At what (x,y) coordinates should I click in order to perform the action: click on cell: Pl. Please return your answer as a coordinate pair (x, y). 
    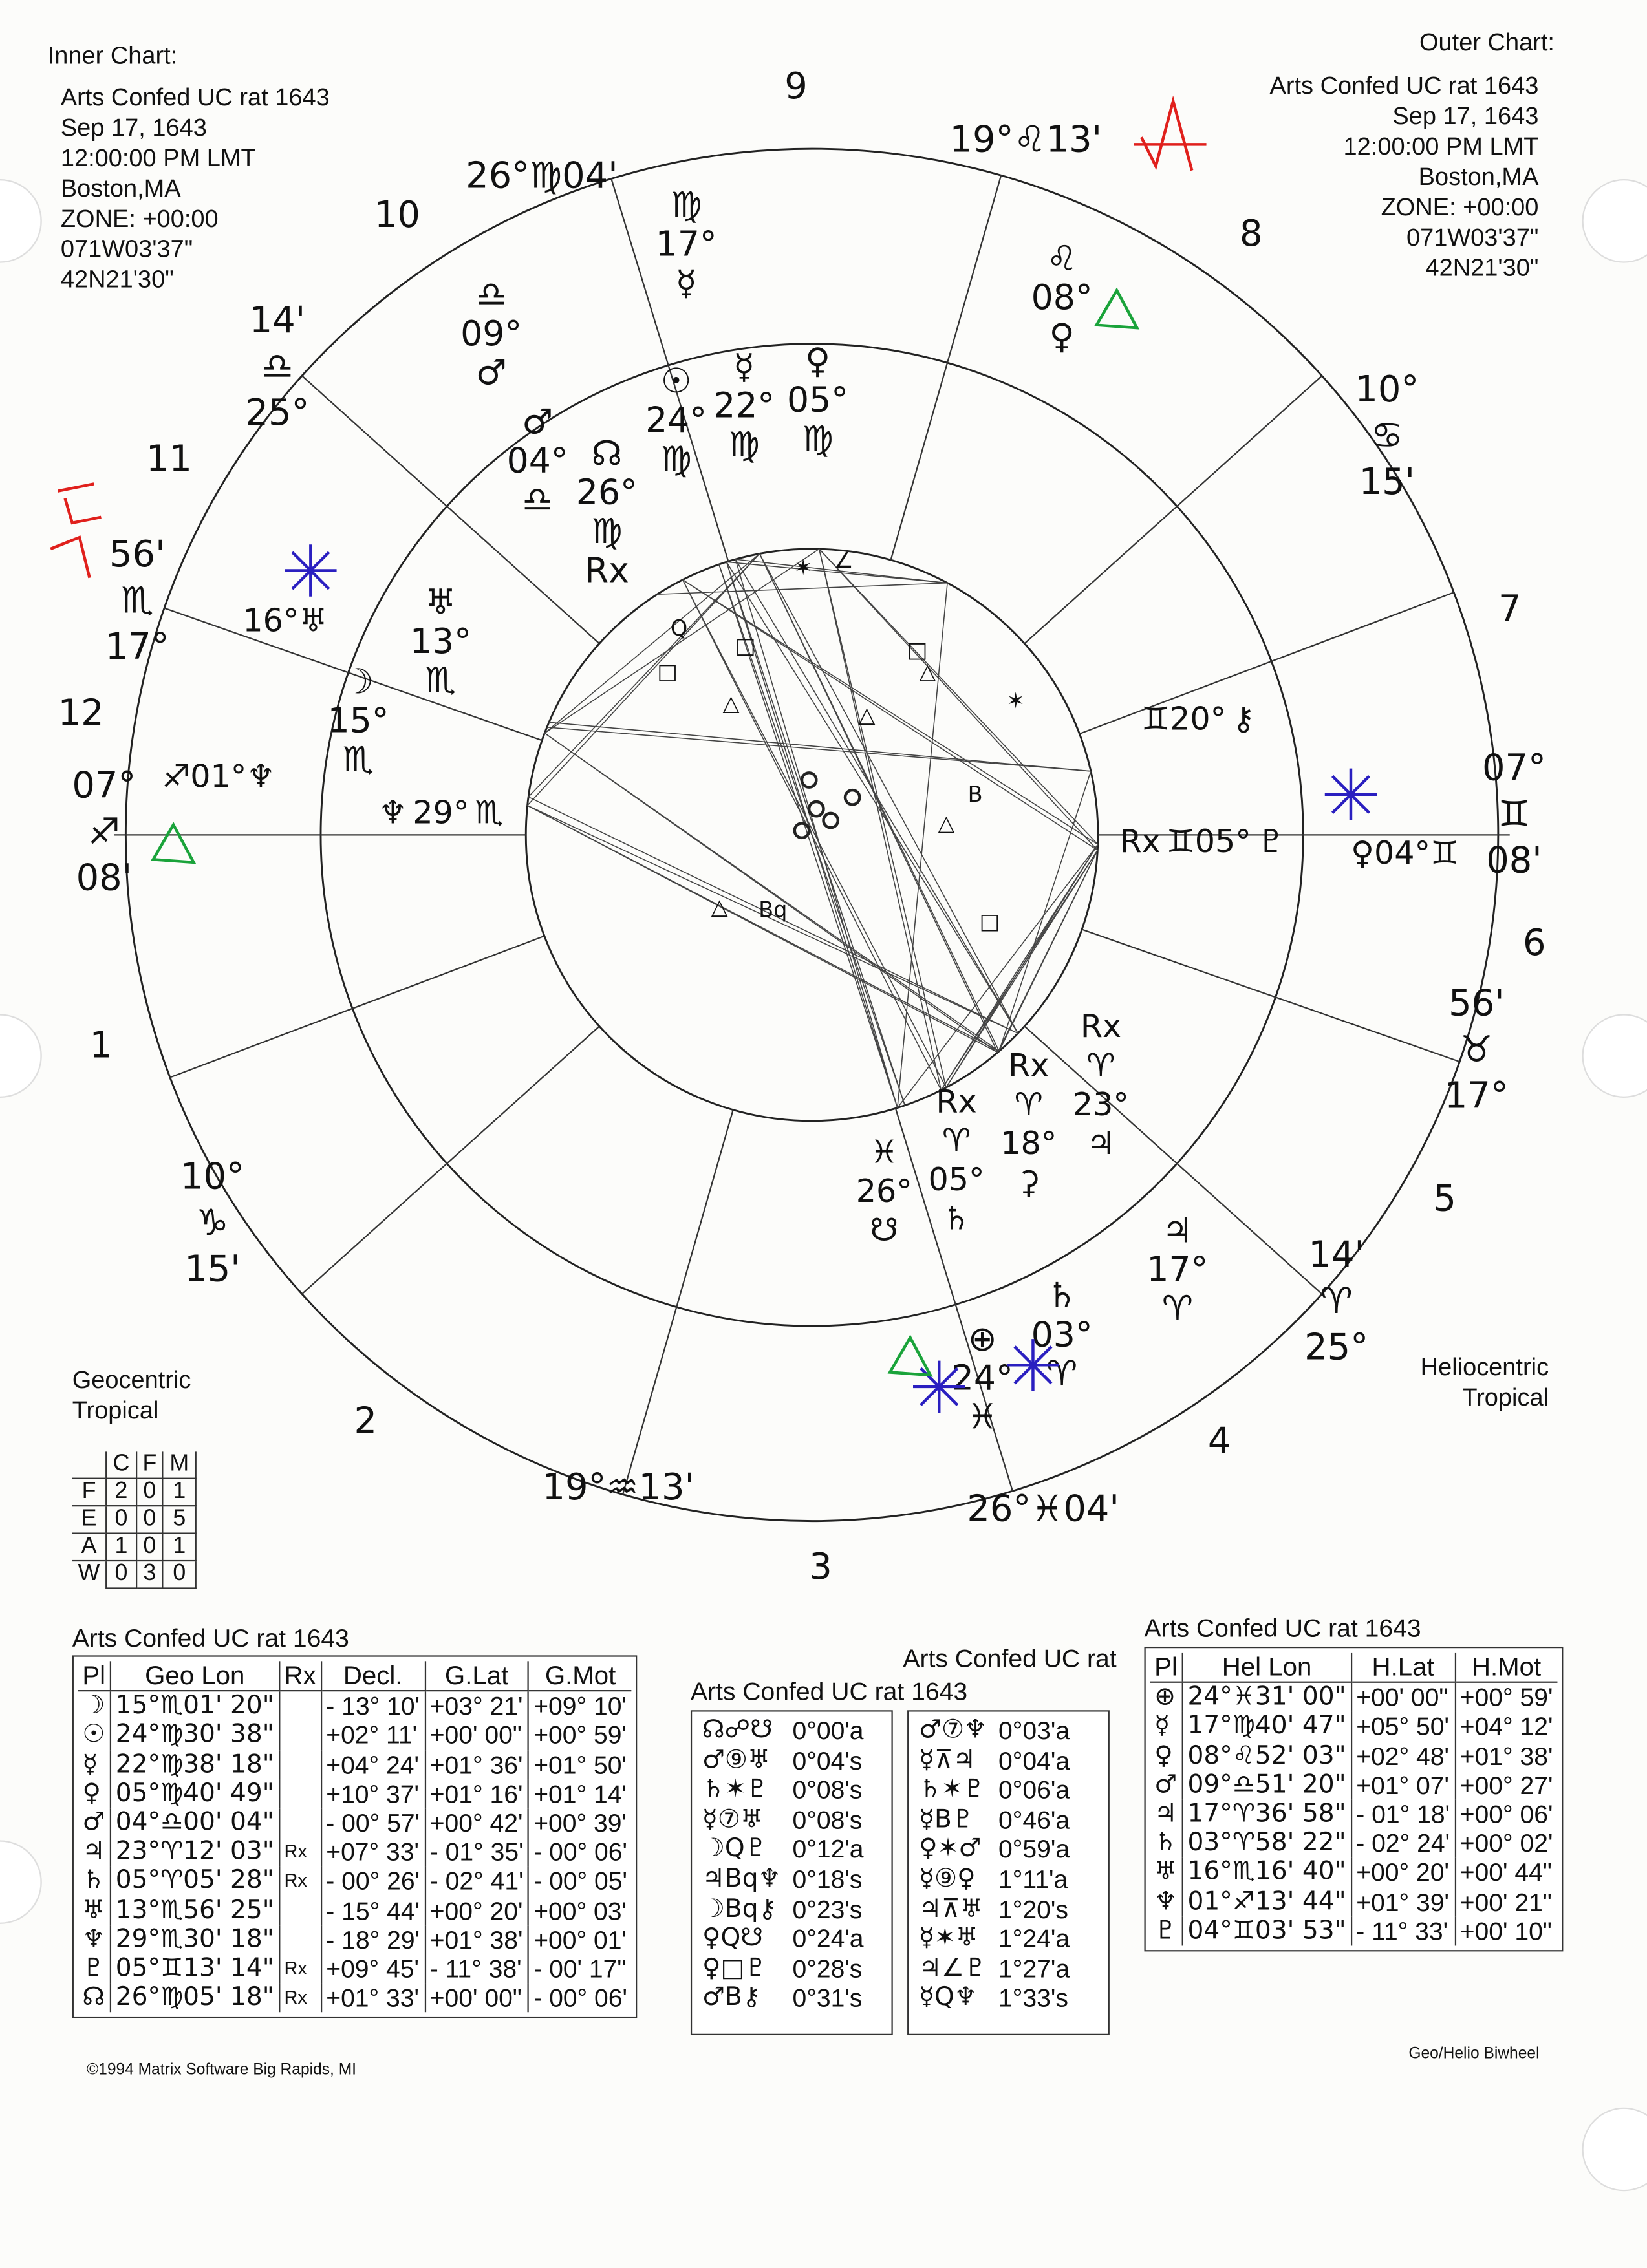
    Looking at the image, I should click on (1166, 1668).